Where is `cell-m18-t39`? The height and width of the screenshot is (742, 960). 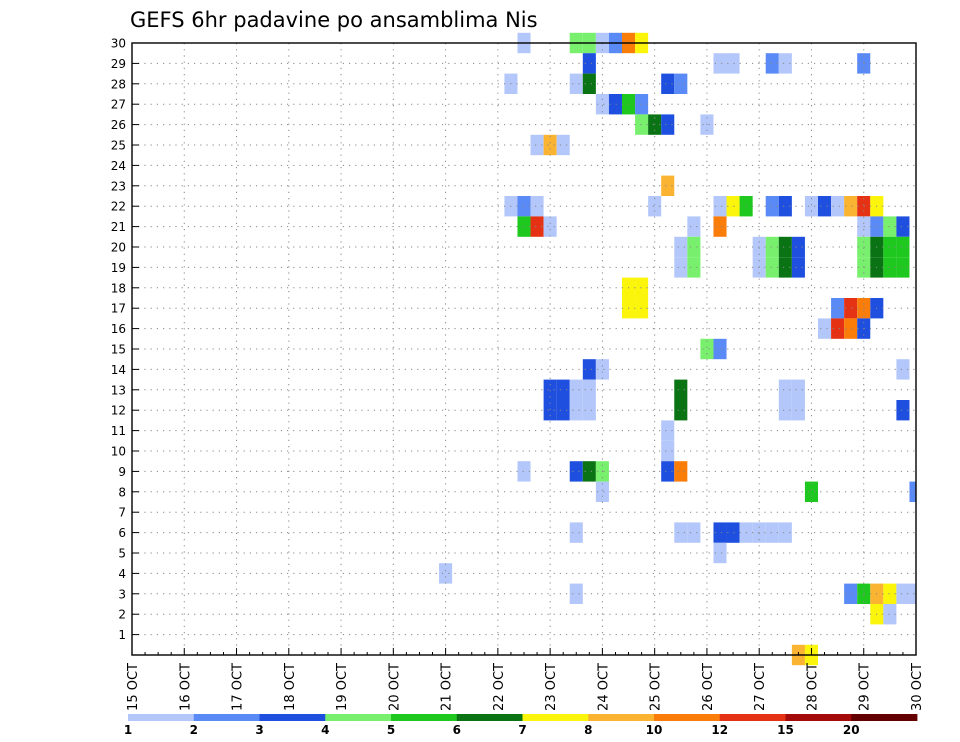
cell-m18-t39 is located at coordinates (642, 287).